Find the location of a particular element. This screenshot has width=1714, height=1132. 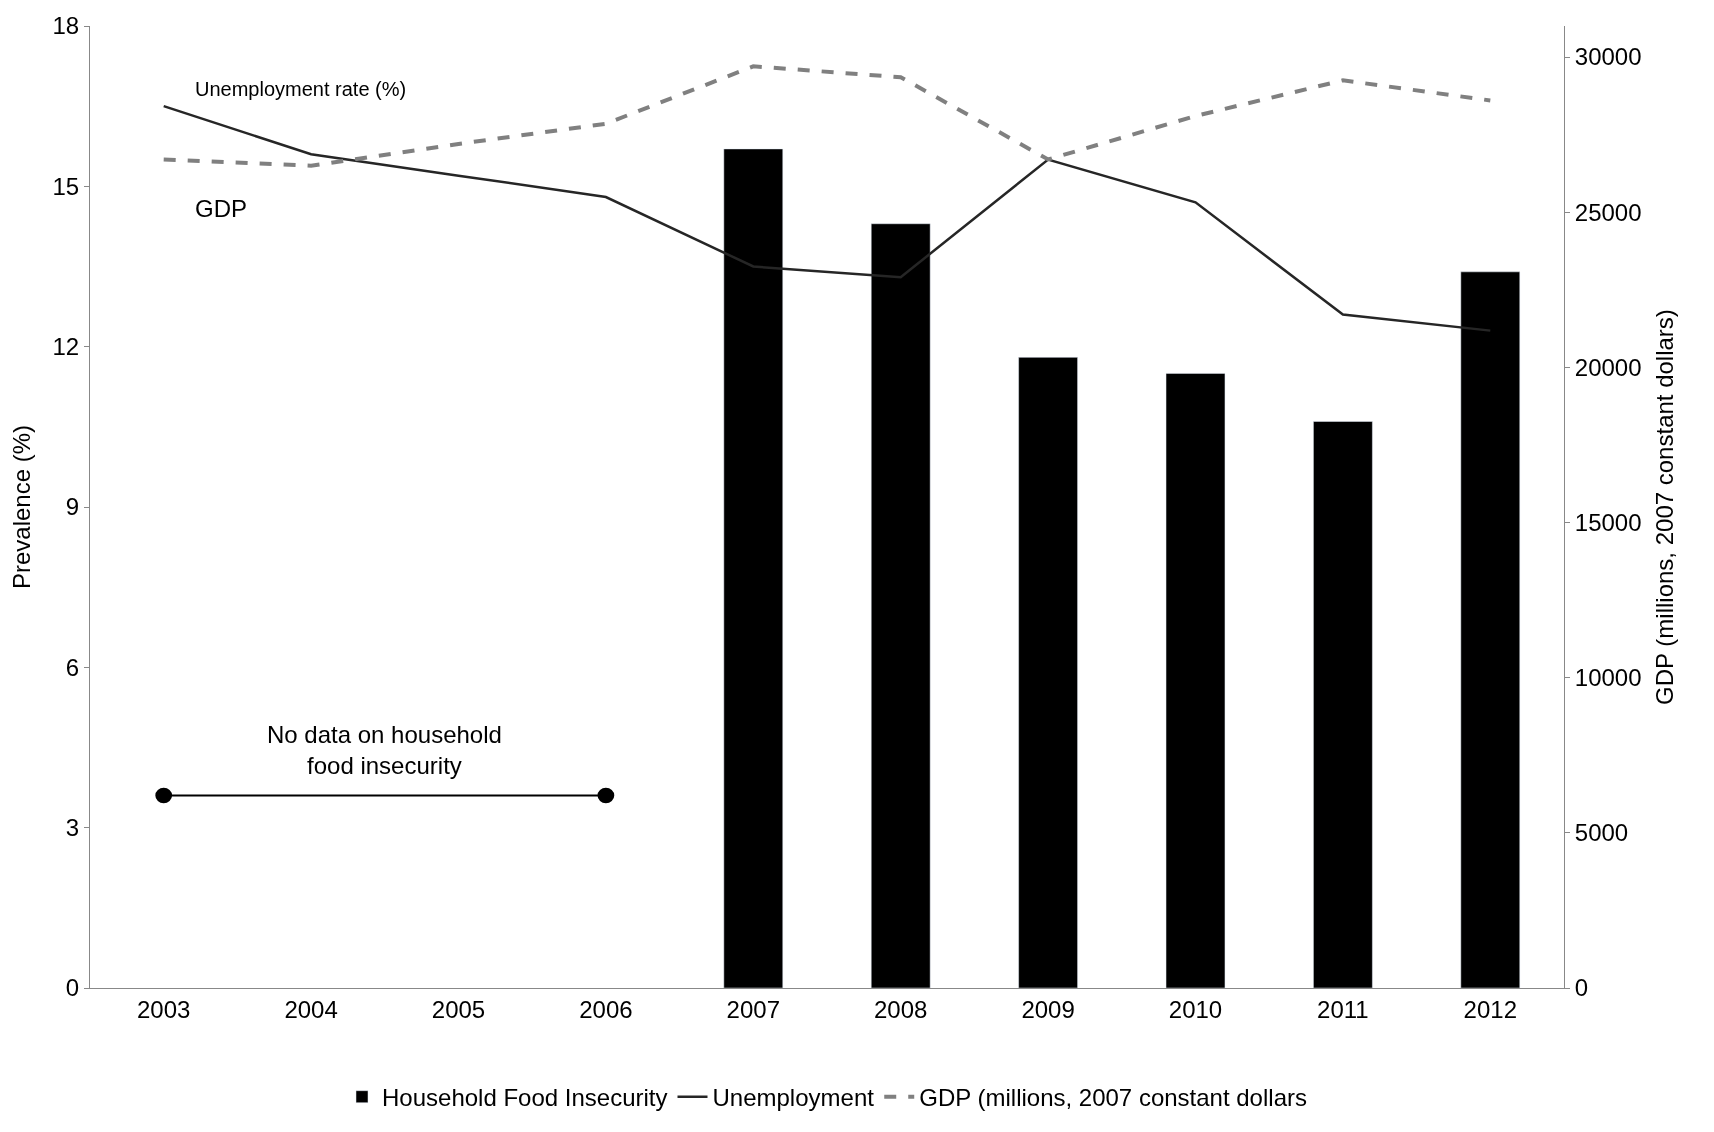

x-tick-label: 2003 is located at coordinates (164, 1009).